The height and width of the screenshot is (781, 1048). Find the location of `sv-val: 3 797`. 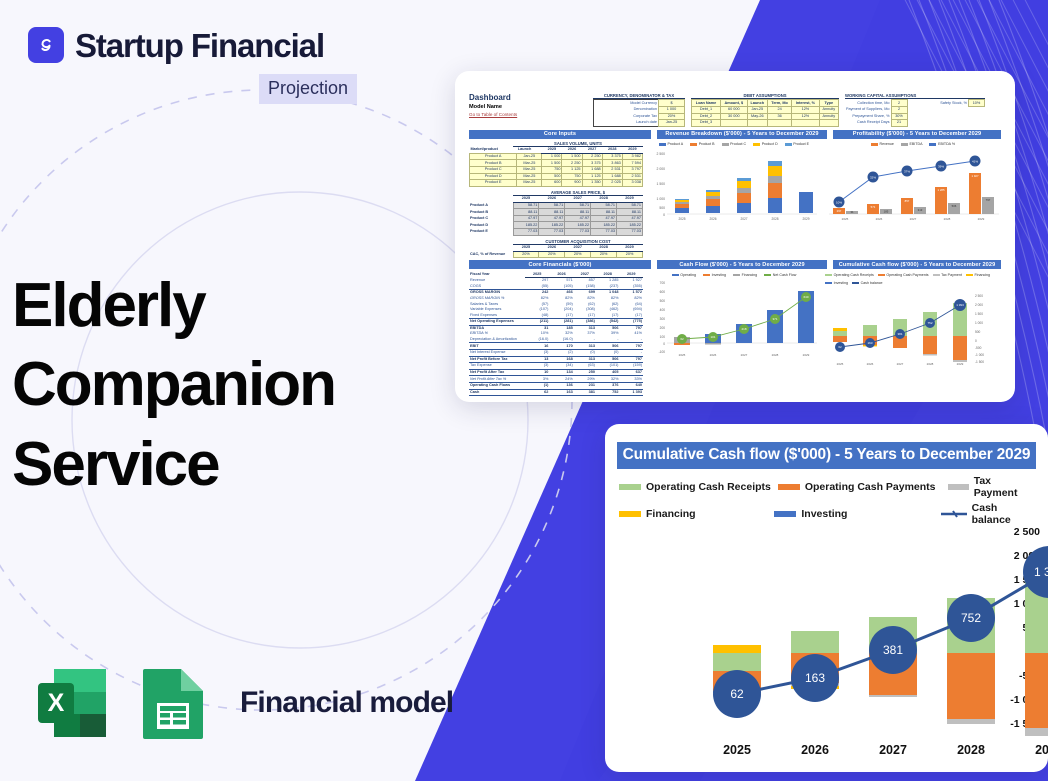

sv-val: 3 797 is located at coordinates (632, 169).